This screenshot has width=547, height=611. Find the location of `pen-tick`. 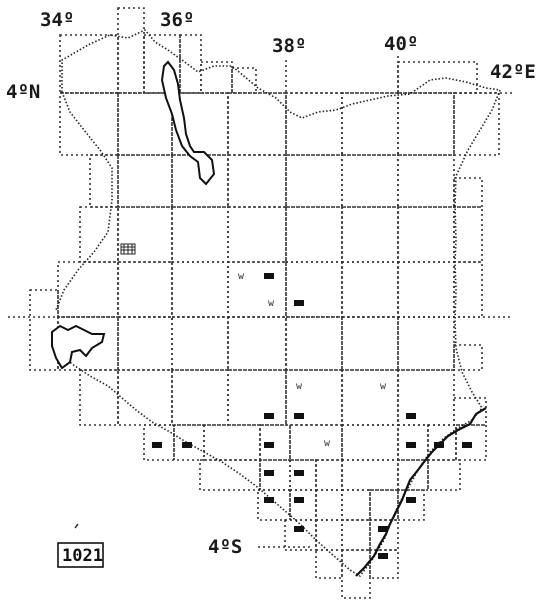

pen-tick is located at coordinates (76, 526).